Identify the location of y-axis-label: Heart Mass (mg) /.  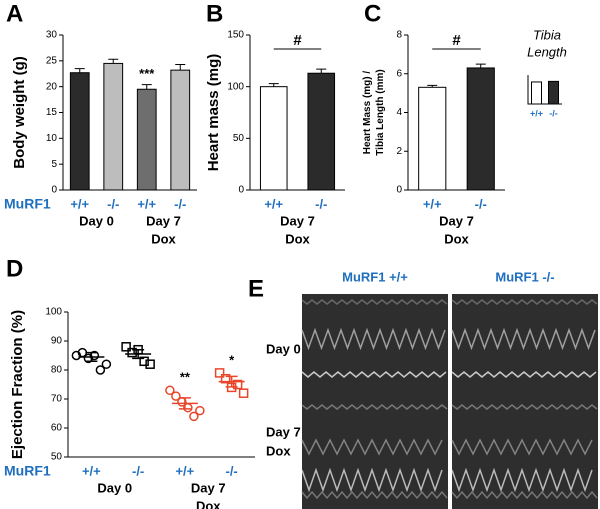
(367, 113).